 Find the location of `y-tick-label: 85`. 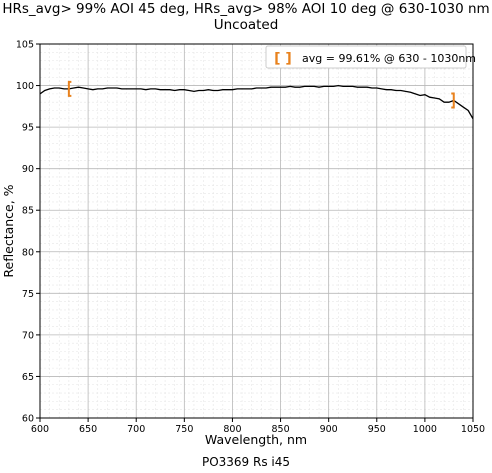

y-tick-label: 85 is located at coordinates (28, 211).